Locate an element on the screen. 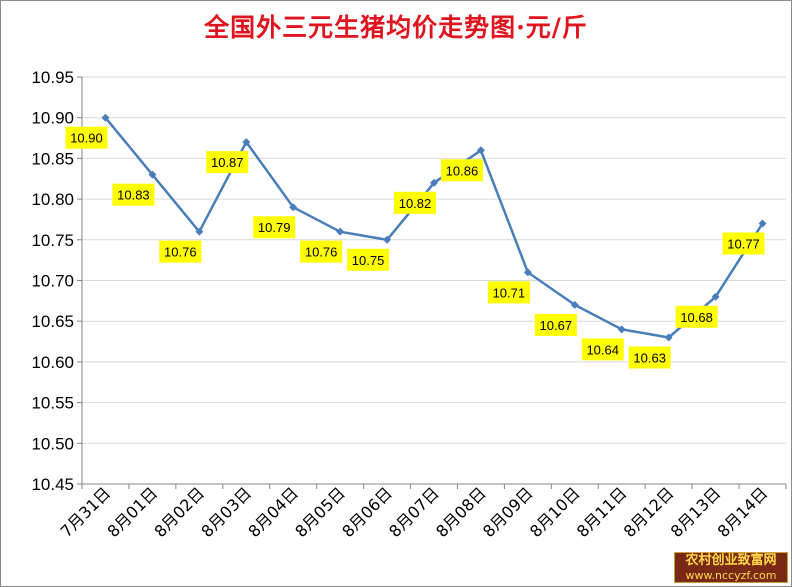 The width and height of the screenshot is (792, 587). data-label-text: 10.87 is located at coordinates (227, 162).